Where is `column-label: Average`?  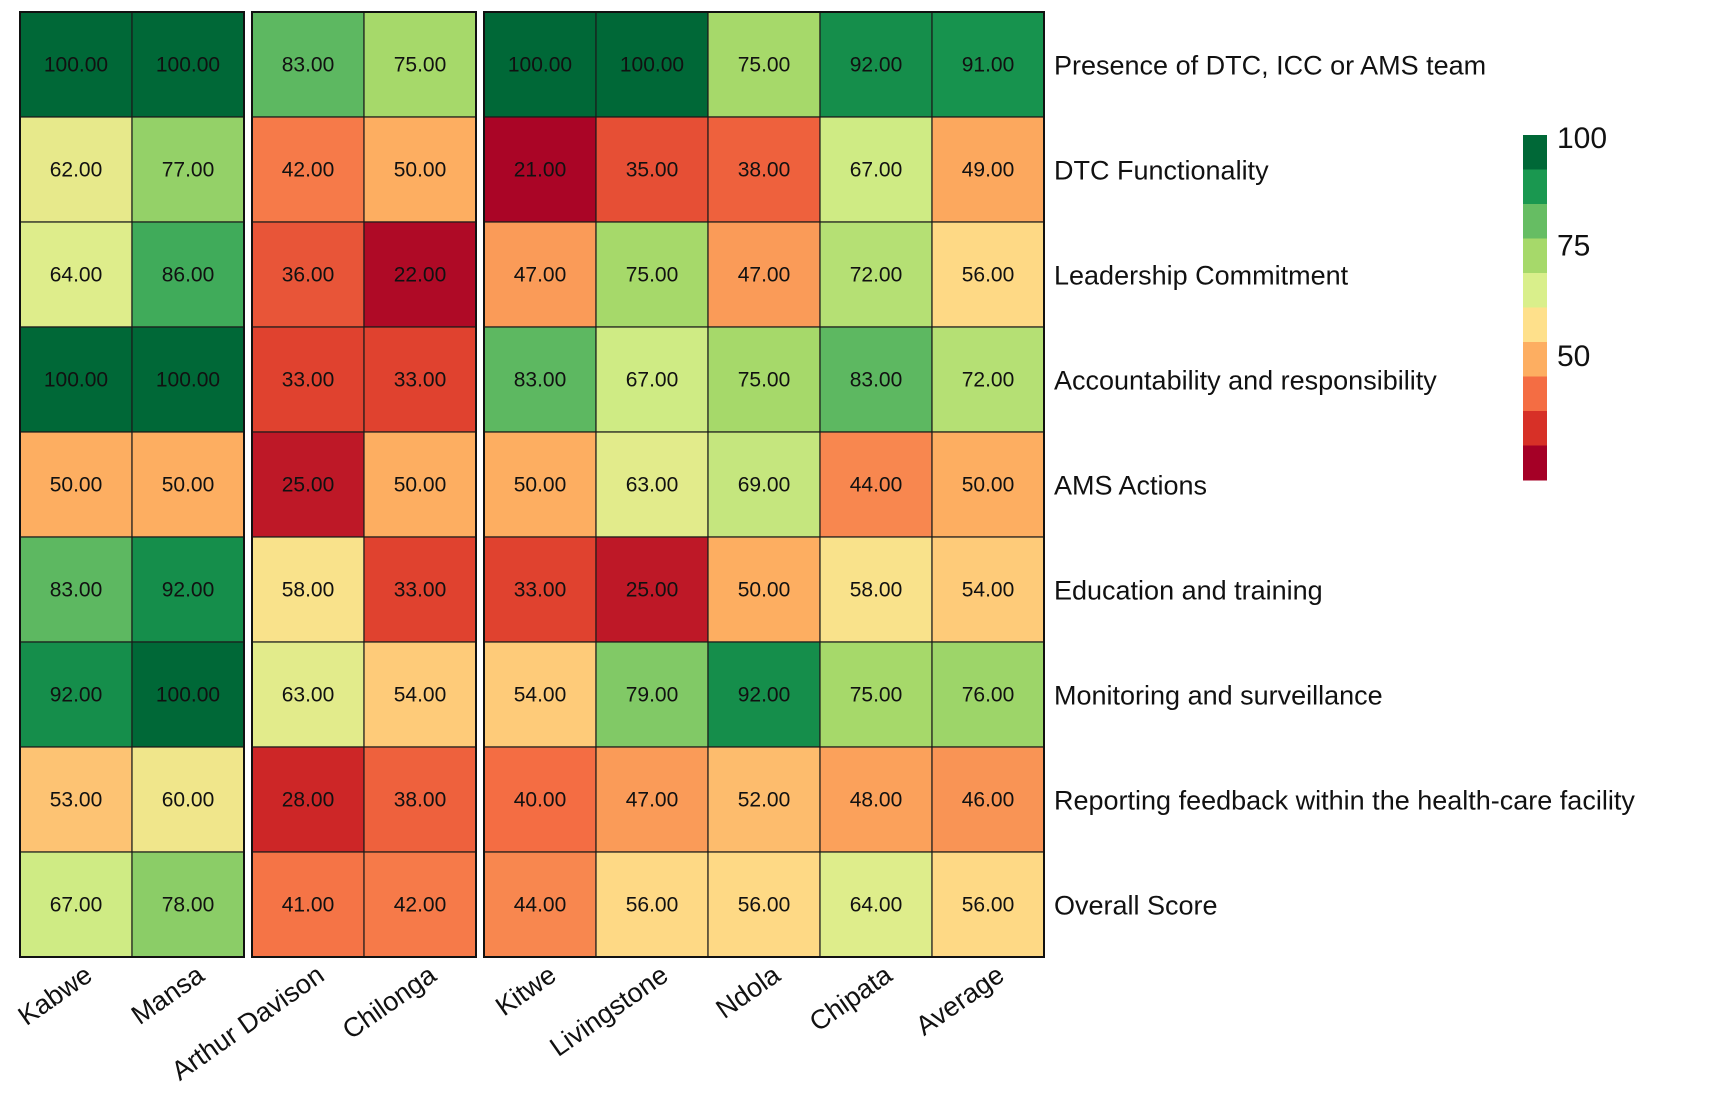 column-label: Average is located at coordinates (959, 1000).